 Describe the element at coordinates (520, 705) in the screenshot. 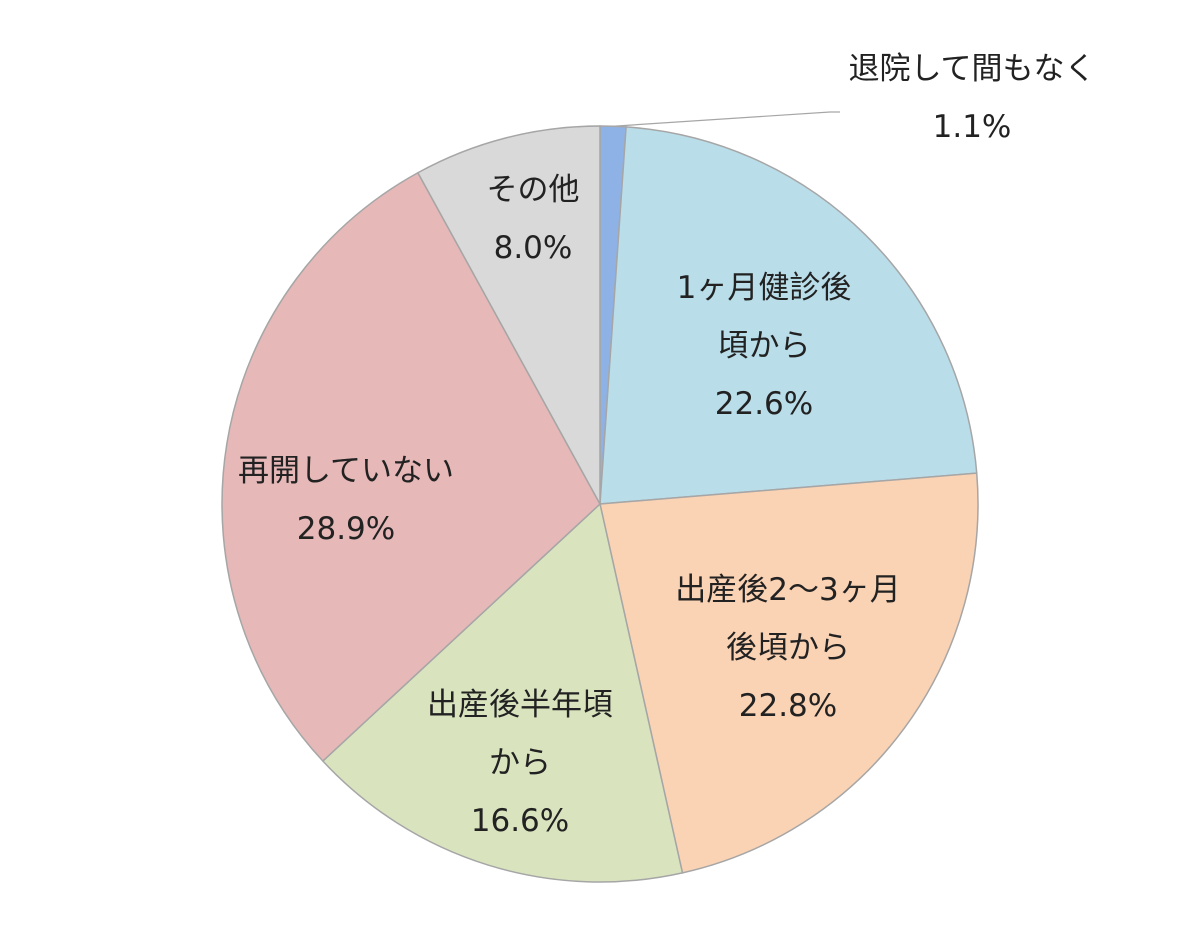

I see `slice-label-text: 出産後半年頃` at that location.